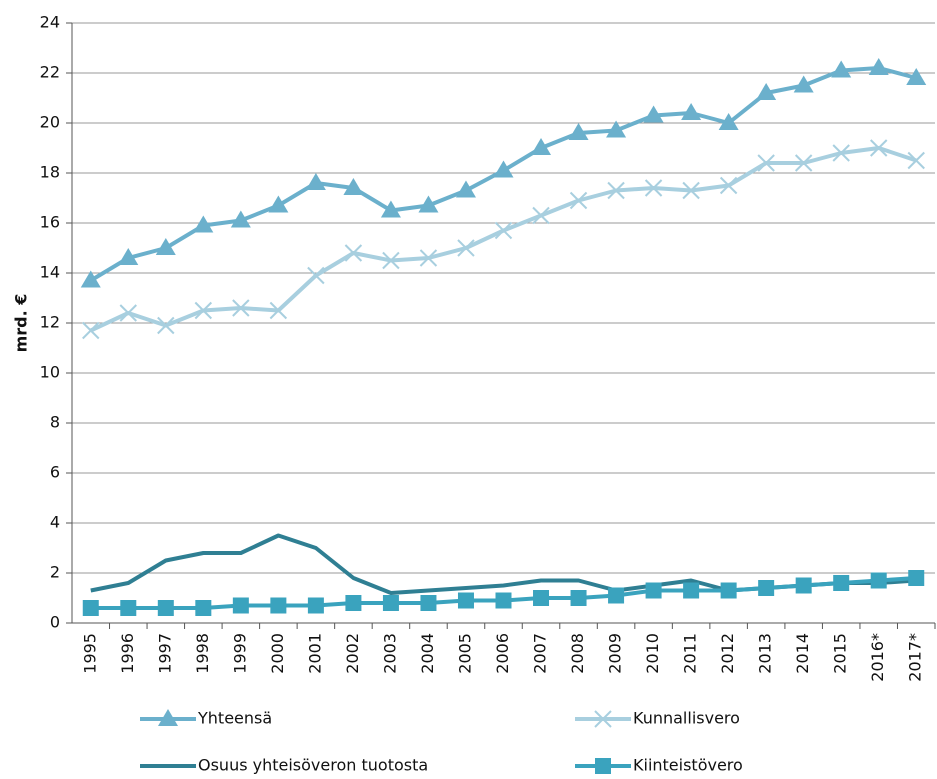  What do you see at coordinates (50, 372) in the screenshot?
I see `y-tick-label: 10` at bounding box center [50, 372].